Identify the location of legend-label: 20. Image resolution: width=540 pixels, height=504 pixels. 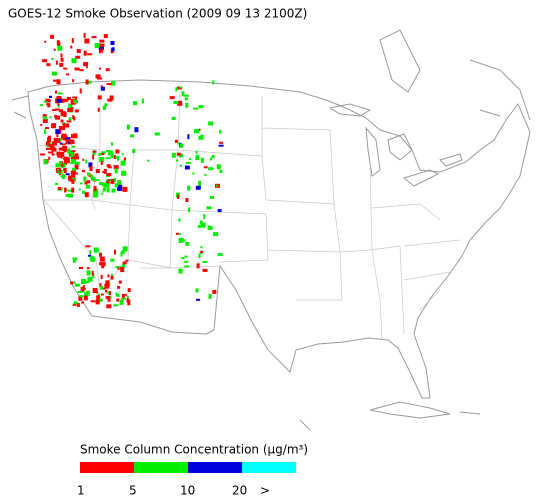
(239, 491).